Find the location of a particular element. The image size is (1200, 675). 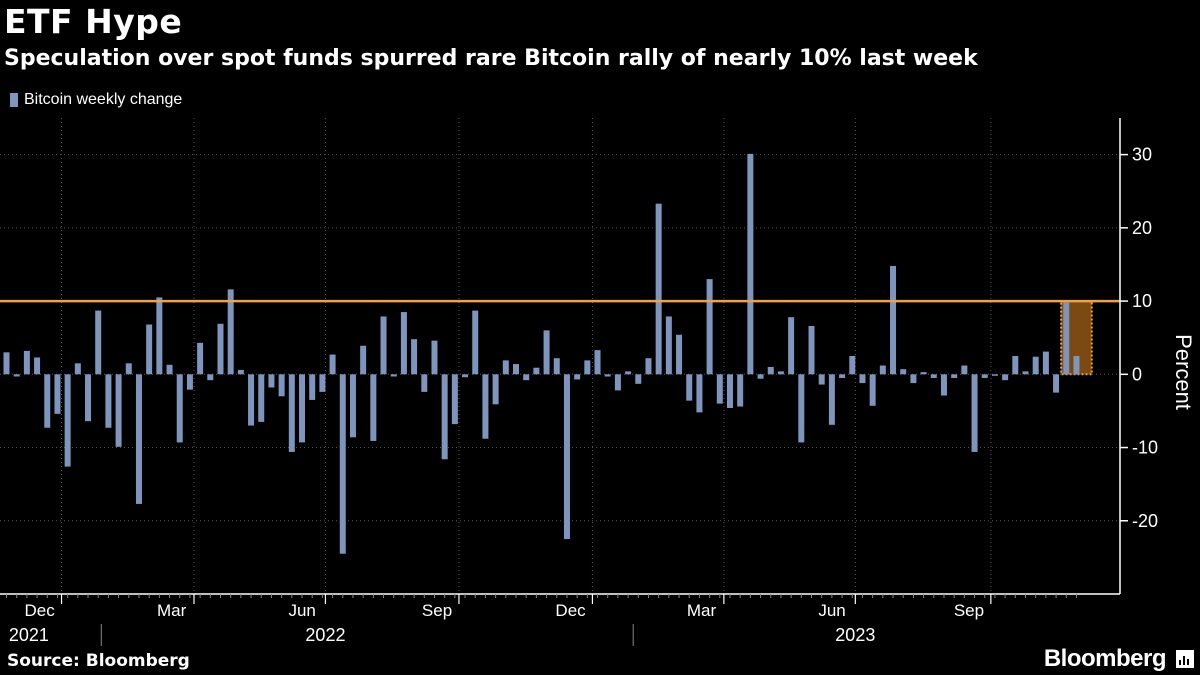

y-axis-label: Percent is located at coordinates (1183, 372).